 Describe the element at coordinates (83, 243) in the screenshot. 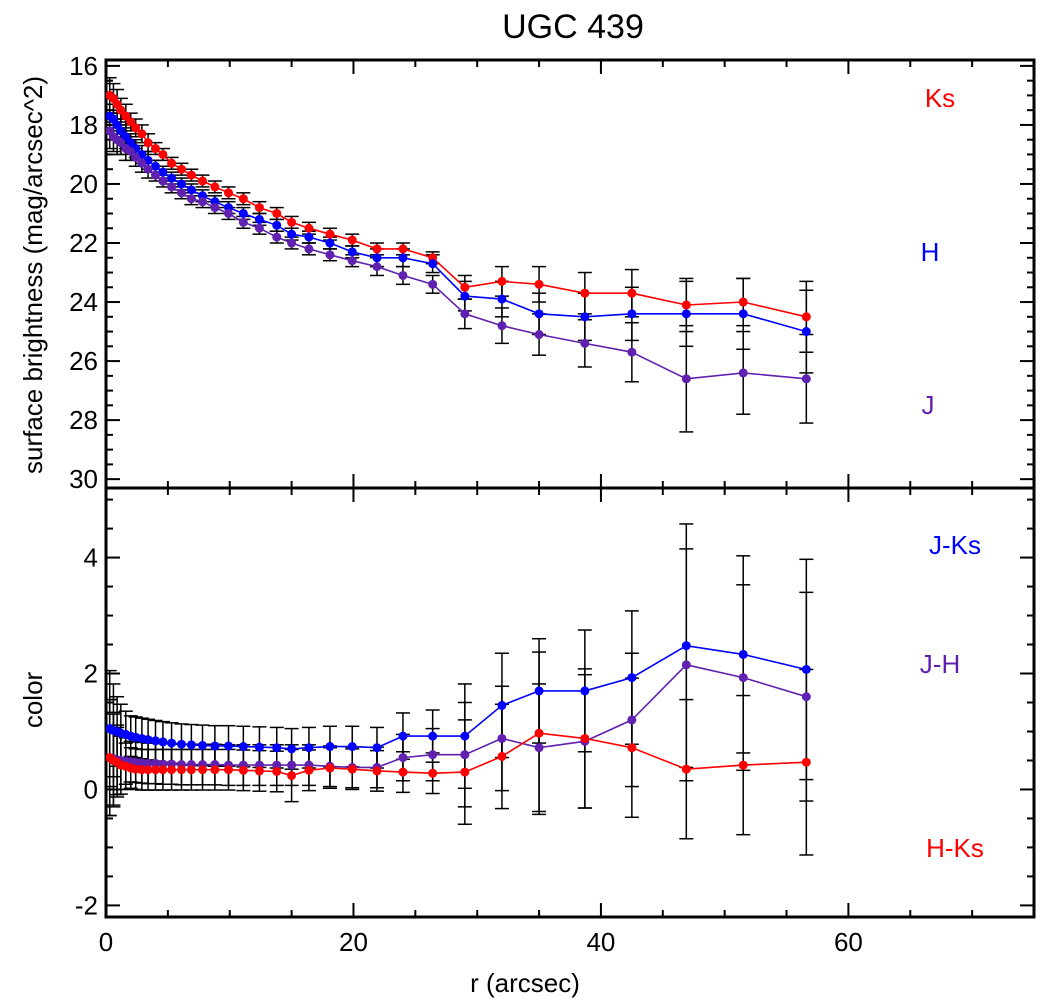

I see `y-tick-label: 22` at that location.